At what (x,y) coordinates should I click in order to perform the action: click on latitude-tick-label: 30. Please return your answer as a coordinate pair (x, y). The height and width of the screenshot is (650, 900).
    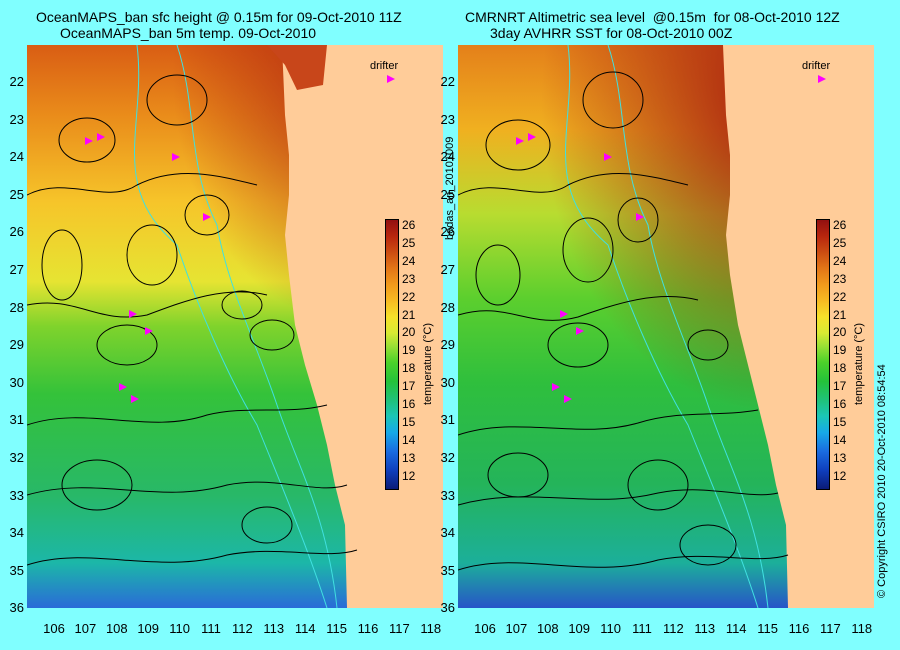
    Looking at the image, I should click on (447, 382).